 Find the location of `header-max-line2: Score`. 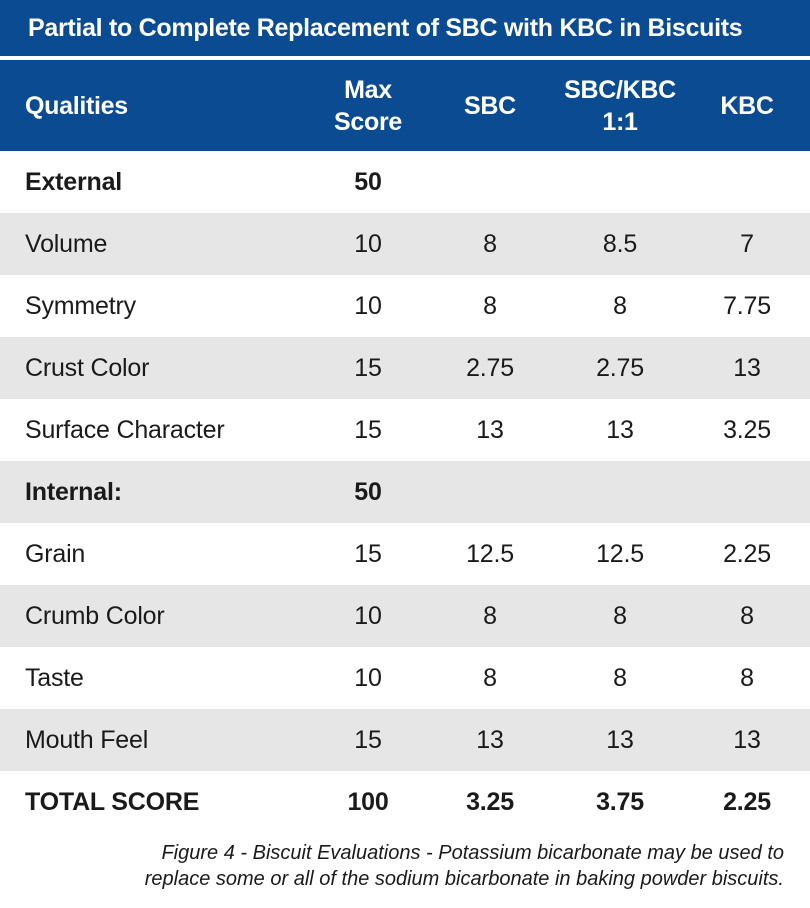

header-max-line2: Score is located at coordinates (368, 121).